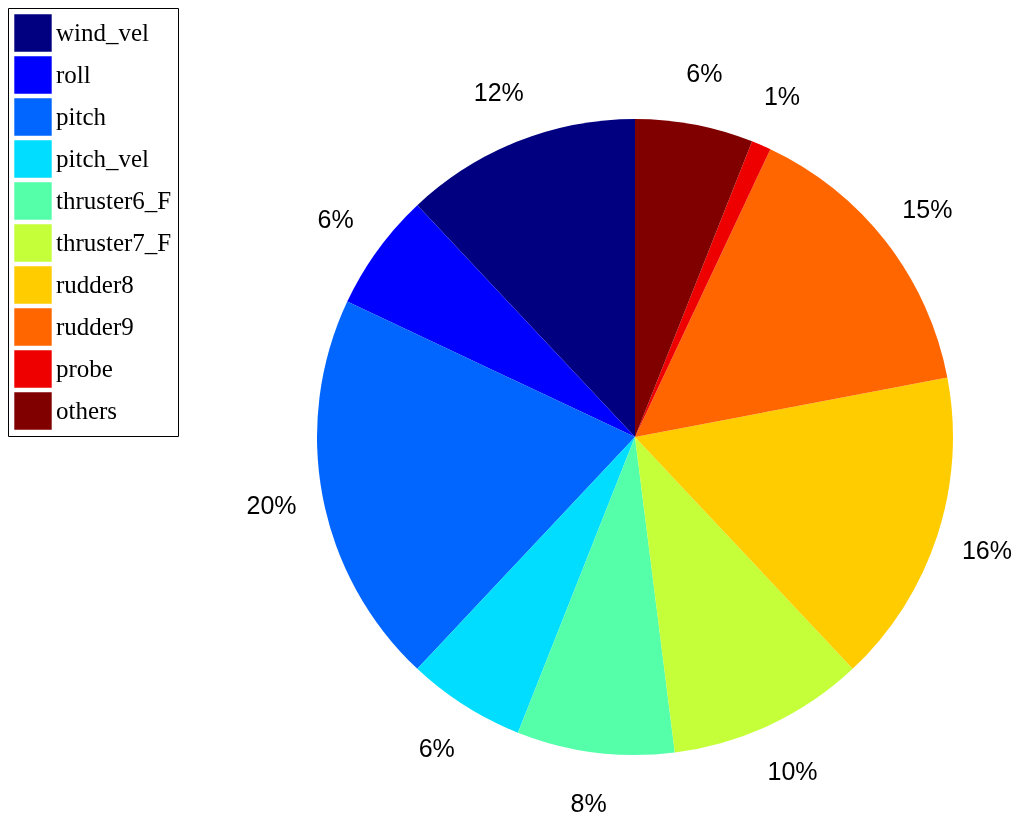 Image resolution: width=1032 pixels, height=837 pixels. I want to click on data-label: 10%, so click(792, 770).